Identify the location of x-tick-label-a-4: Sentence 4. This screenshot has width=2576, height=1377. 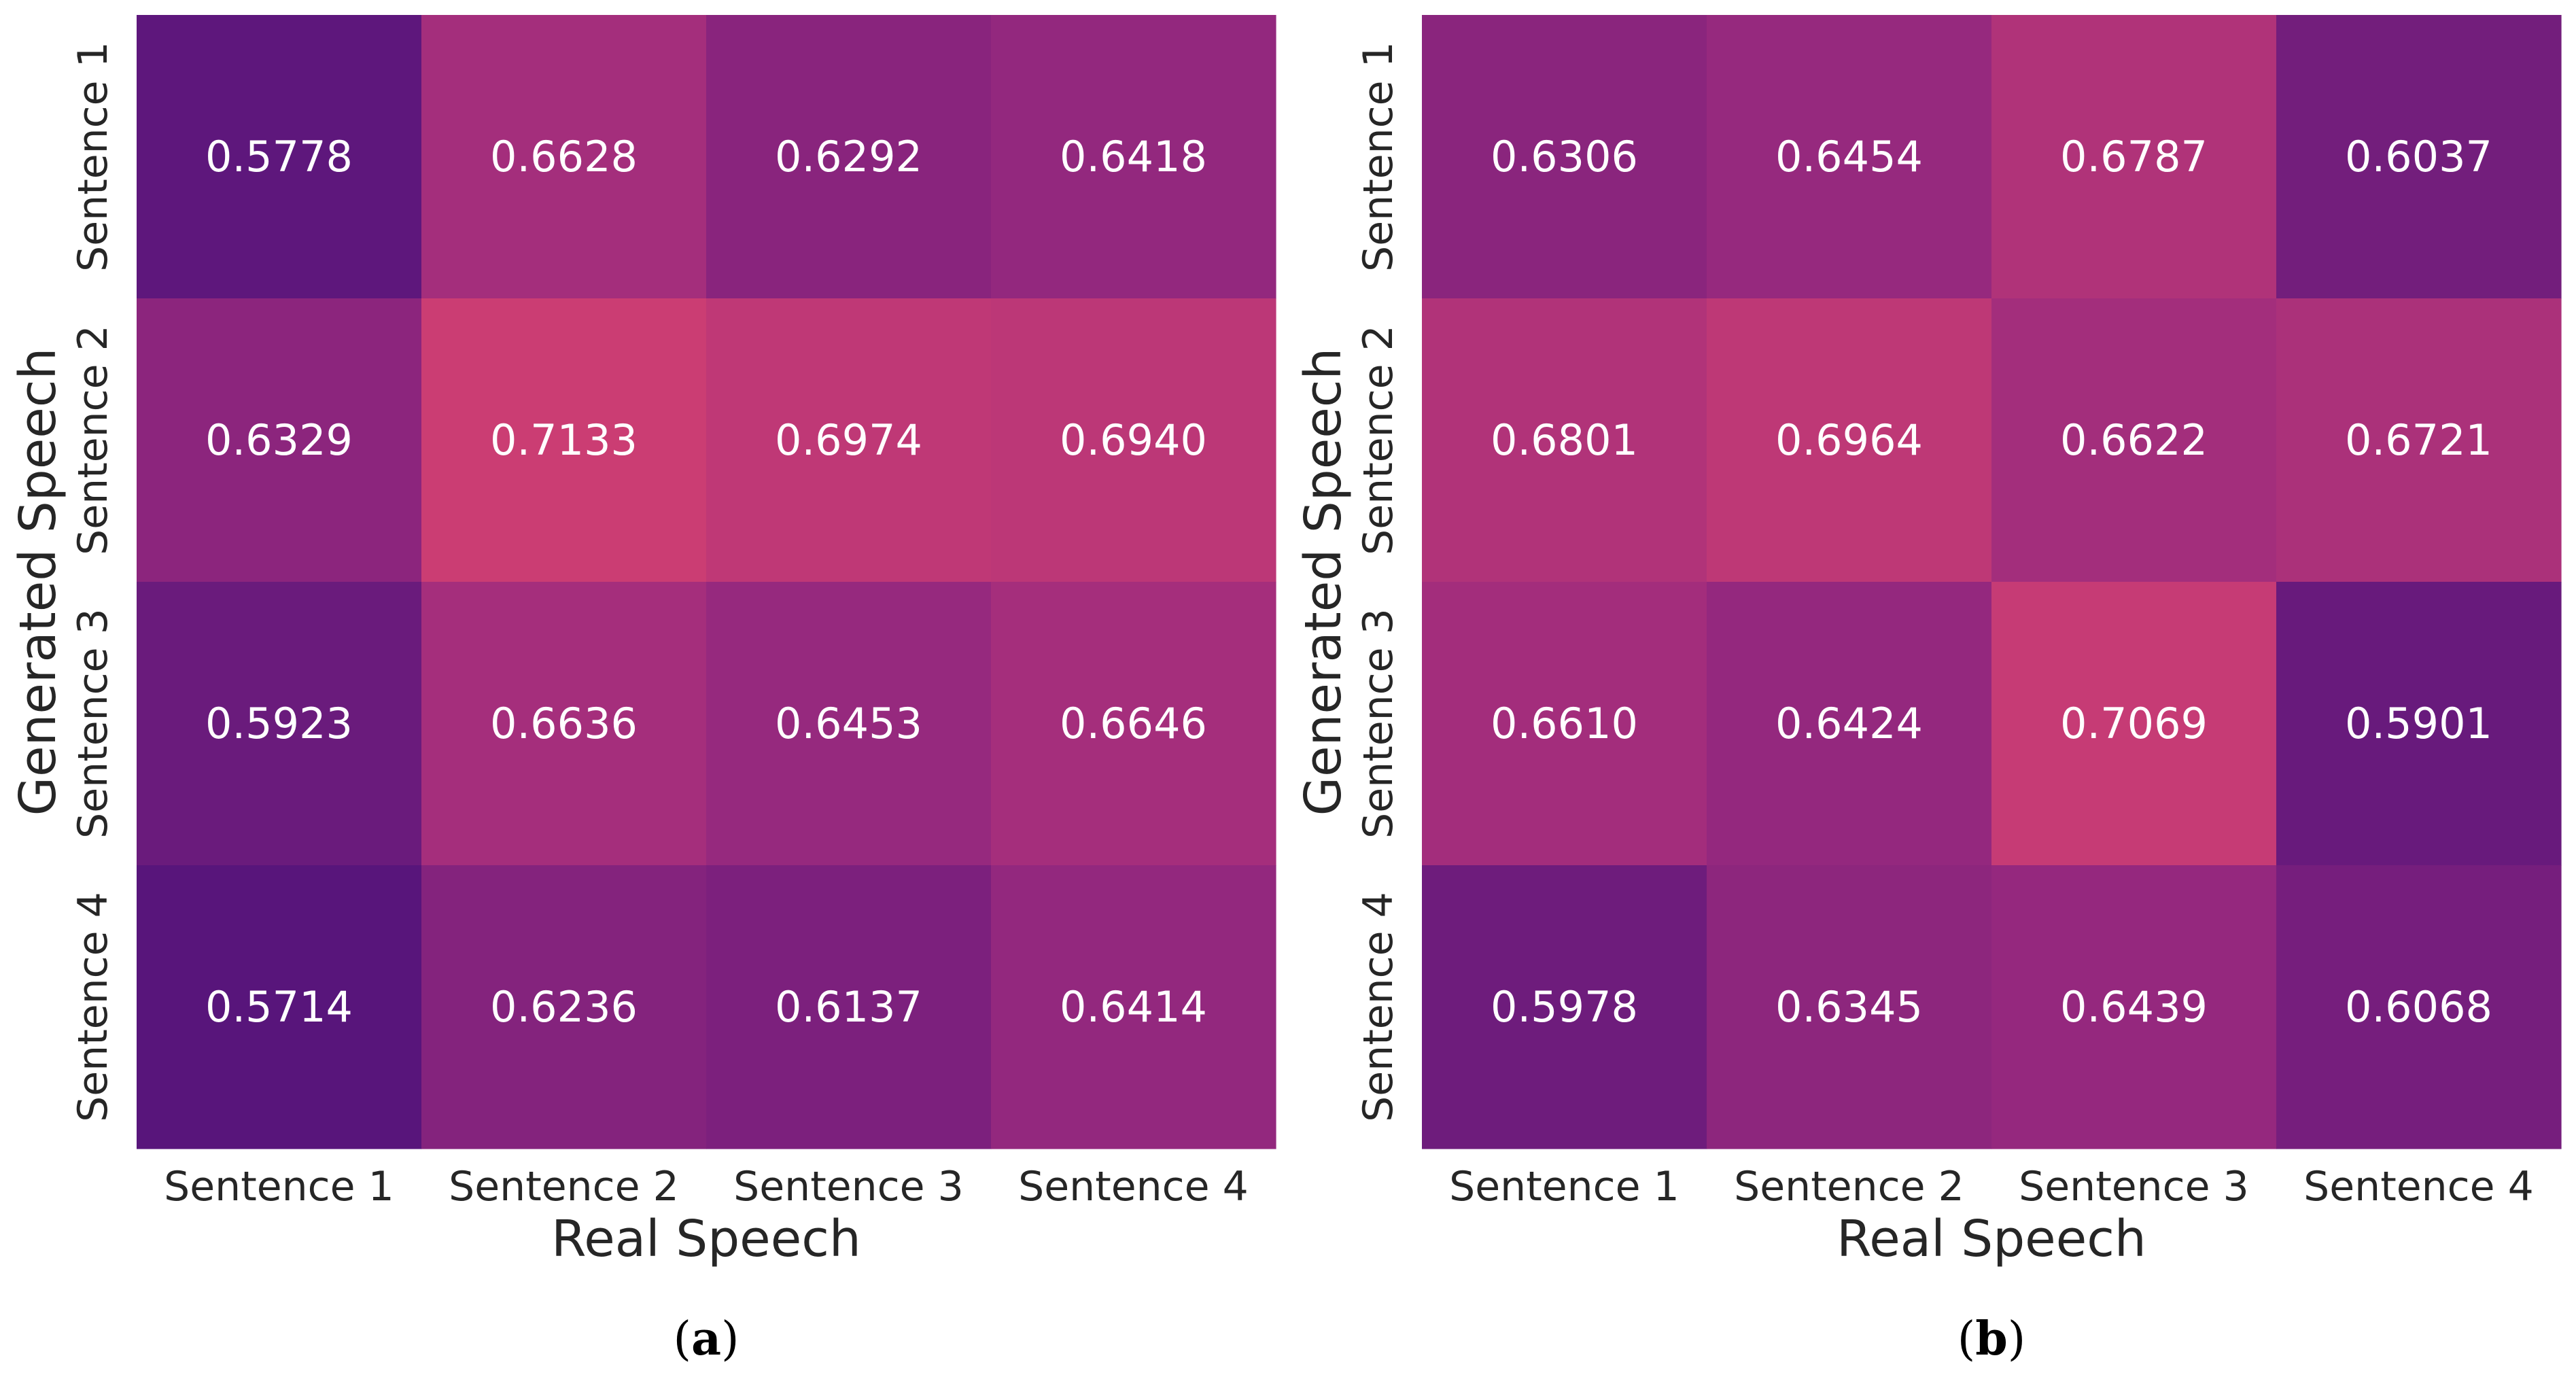
(1133, 1186).